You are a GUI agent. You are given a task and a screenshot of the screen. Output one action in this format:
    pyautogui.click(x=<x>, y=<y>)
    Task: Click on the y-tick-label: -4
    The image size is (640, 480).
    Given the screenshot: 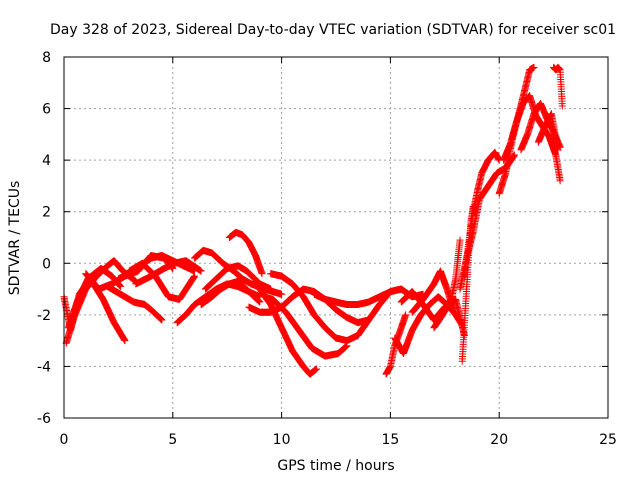 What is the action you would take?
    pyautogui.click(x=44, y=367)
    